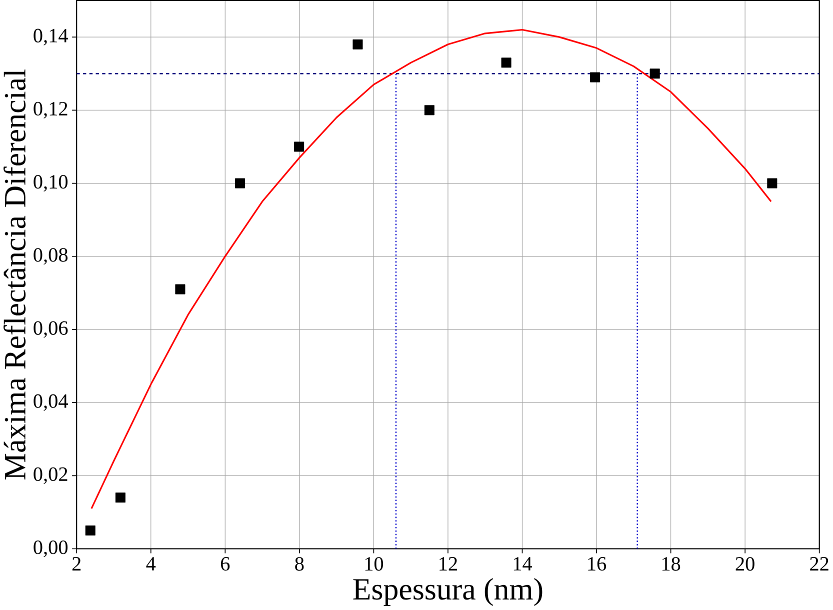  What do you see at coordinates (448, 564) in the screenshot?
I see `x-tick-label: 12` at bounding box center [448, 564].